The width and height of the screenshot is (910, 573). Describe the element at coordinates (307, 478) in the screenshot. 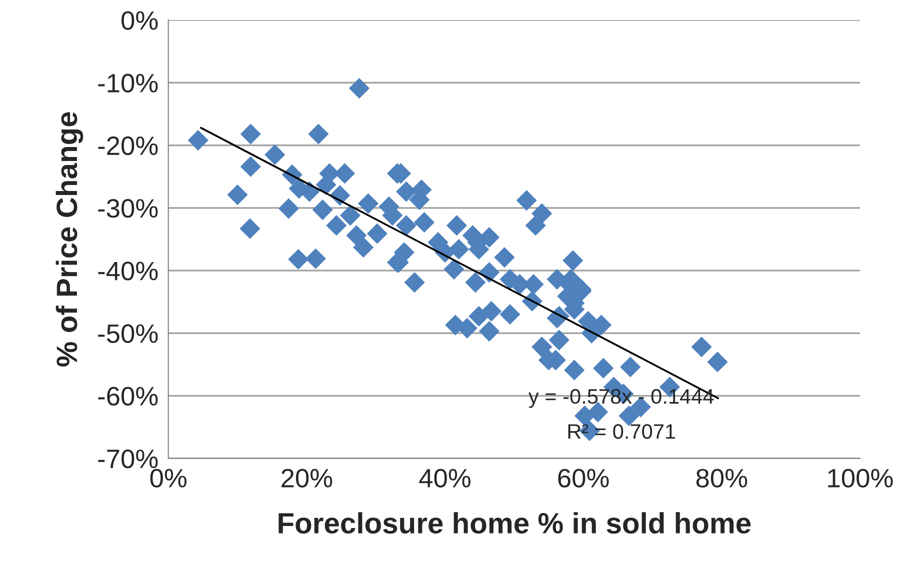

I see `x-tick-label: 20%` at that location.